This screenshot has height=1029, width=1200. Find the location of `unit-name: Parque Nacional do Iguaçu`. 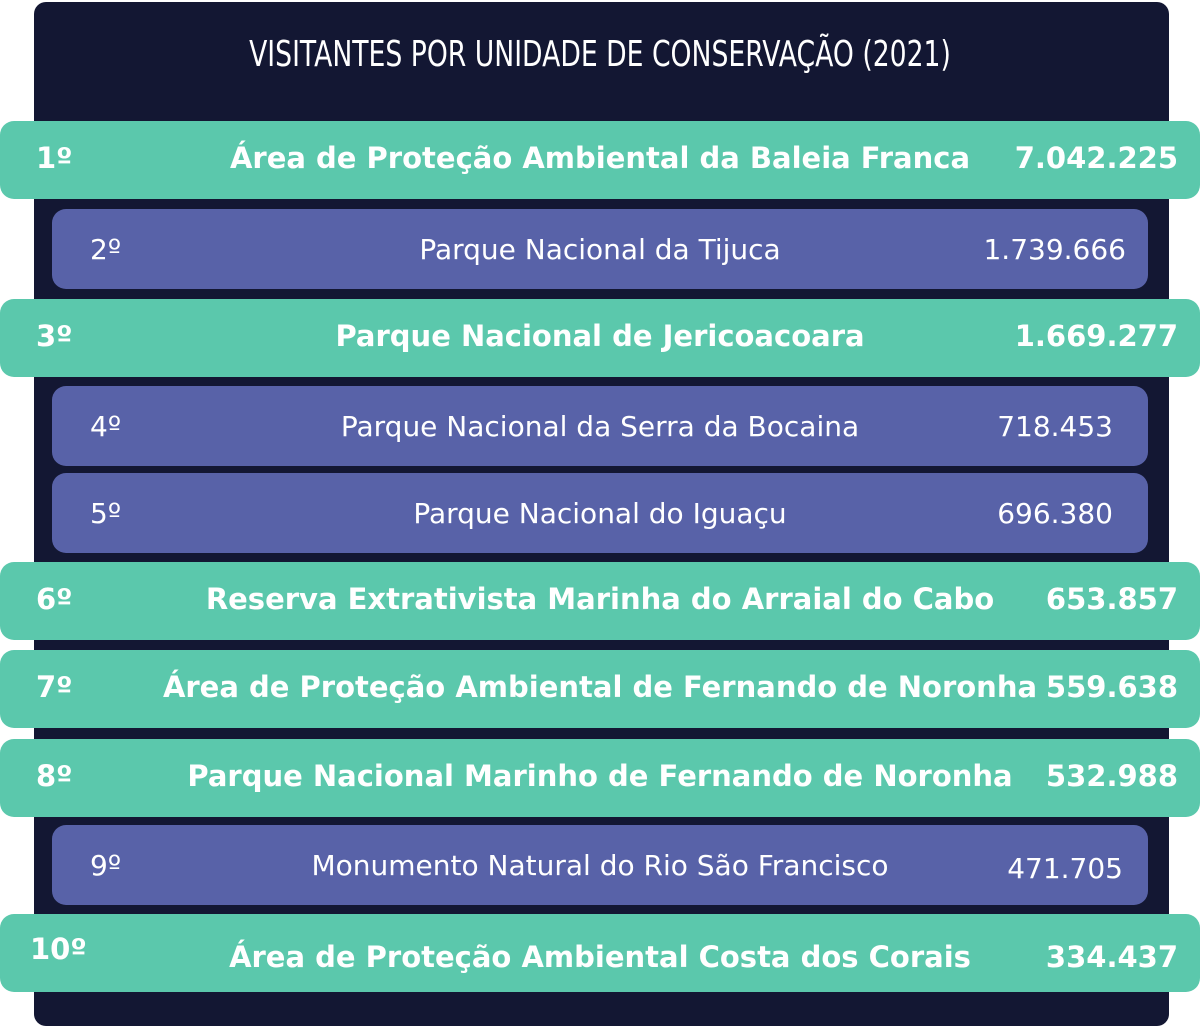

unit-name: Parque Nacional do Iguaçu is located at coordinates (600, 513).